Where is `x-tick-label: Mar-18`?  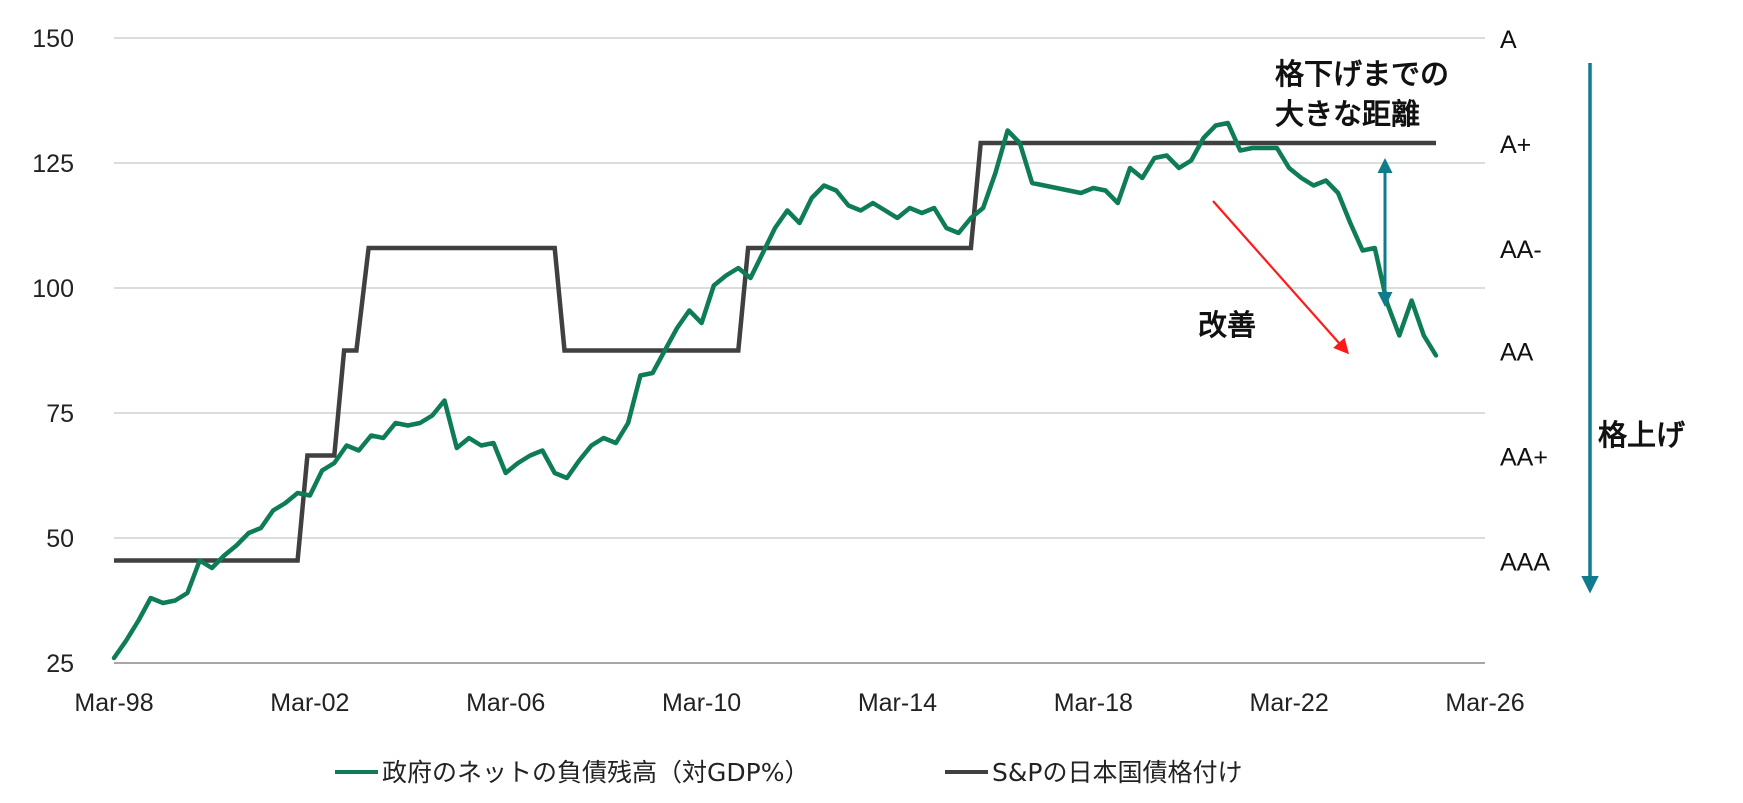
x-tick-label: Mar-18 is located at coordinates (1093, 703).